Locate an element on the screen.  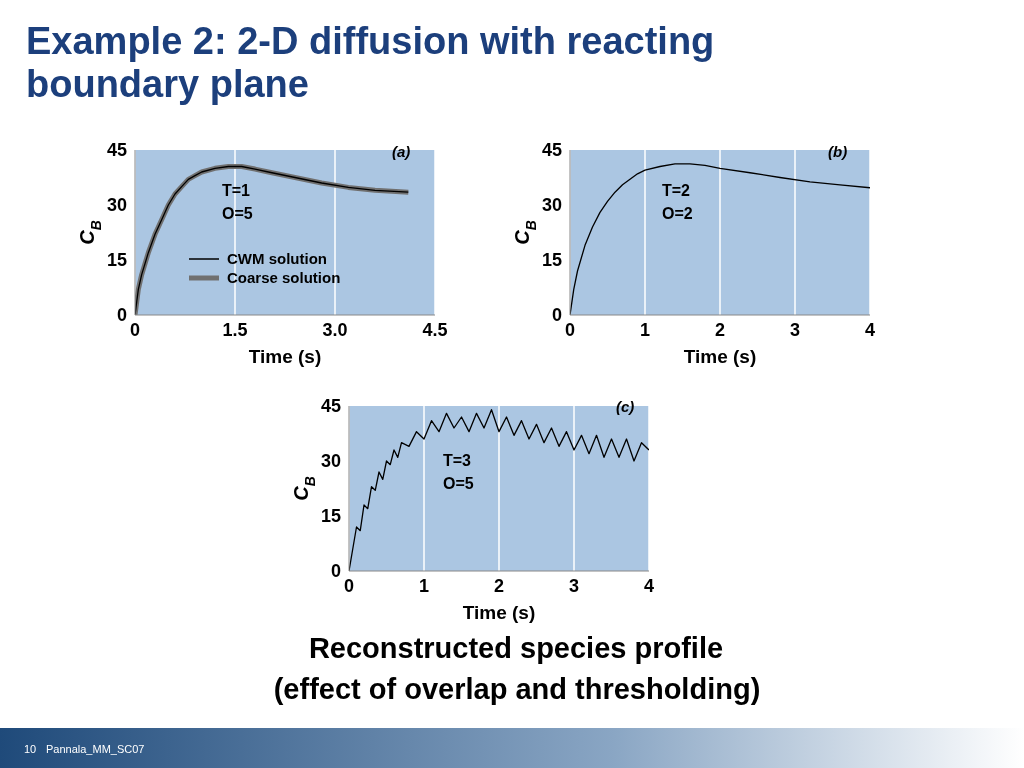
legend-label: CWM solution is located at coordinates (277, 258).